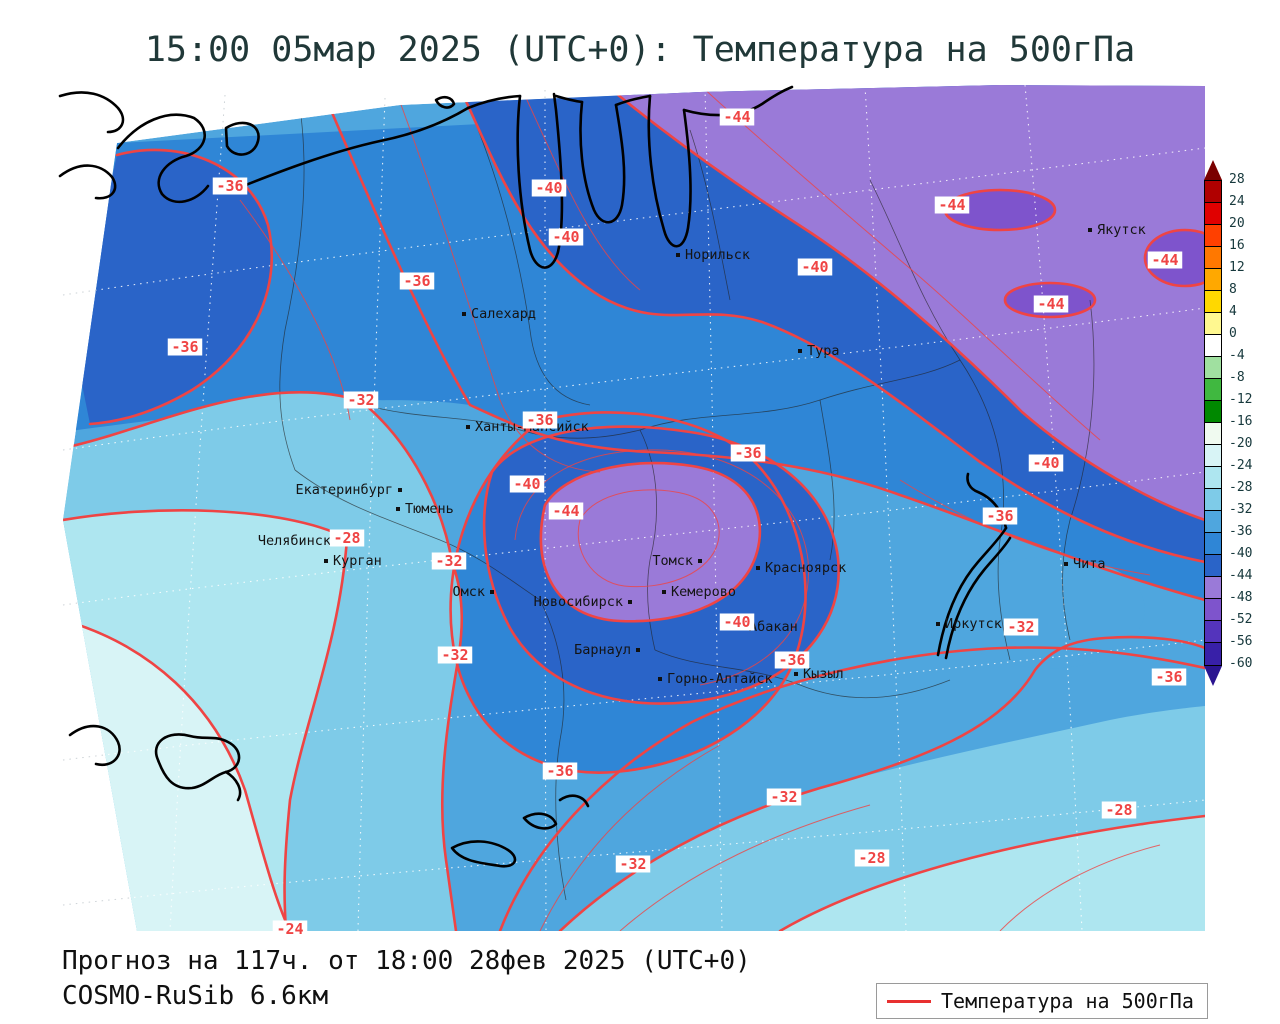 The height and width of the screenshot is (1024, 1280). I want to click on colorbar-tick-label: -24, so click(1241, 465).